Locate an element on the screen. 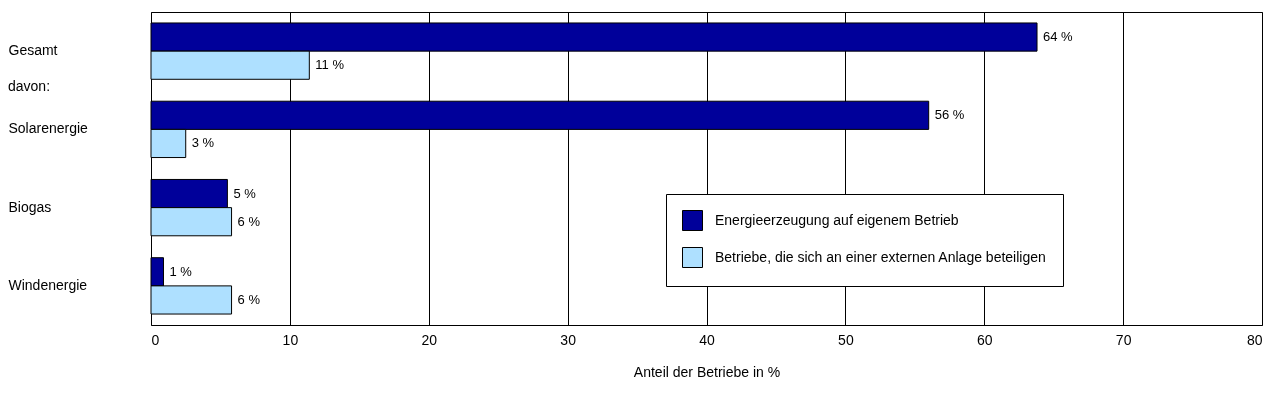 The width and height of the screenshot is (1276, 411). y-tick-label: Solarenergie is located at coordinates (48, 128).